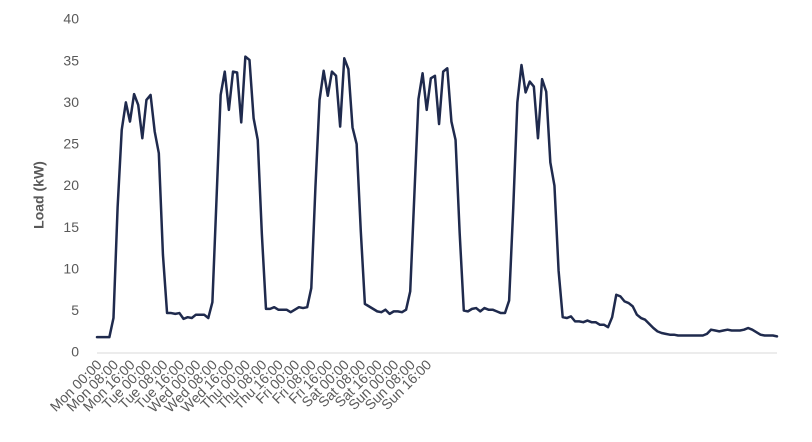  I want to click on y-tick-label: 20, so click(71, 185).